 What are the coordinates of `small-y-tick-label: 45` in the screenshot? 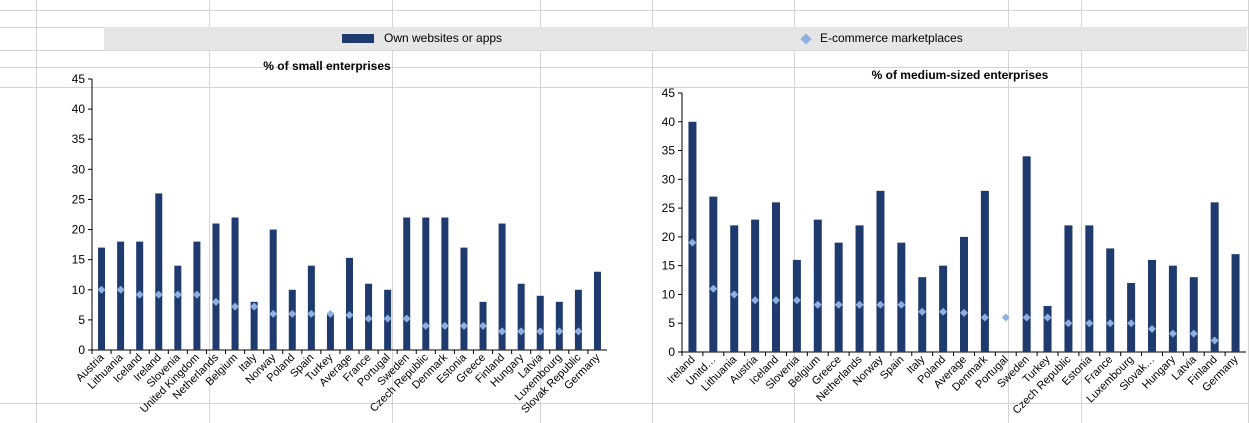 It's located at (79, 79).